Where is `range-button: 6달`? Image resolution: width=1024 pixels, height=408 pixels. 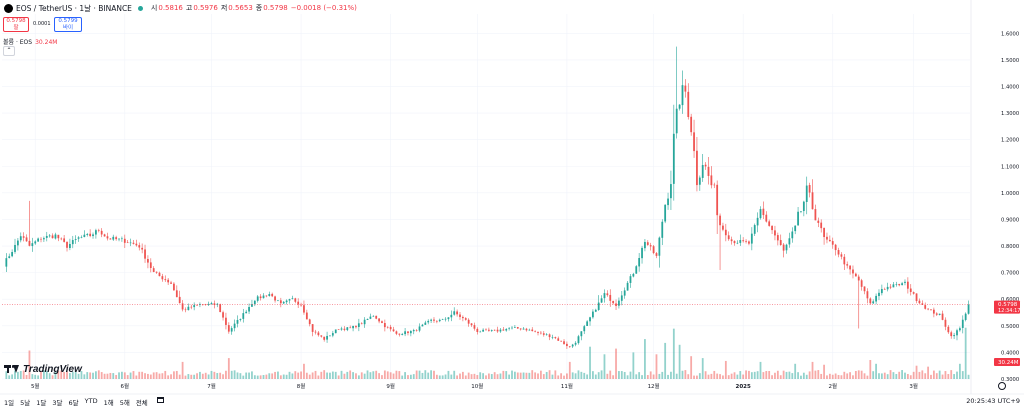 range-button: 6달 is located at coordinates (73, 403).